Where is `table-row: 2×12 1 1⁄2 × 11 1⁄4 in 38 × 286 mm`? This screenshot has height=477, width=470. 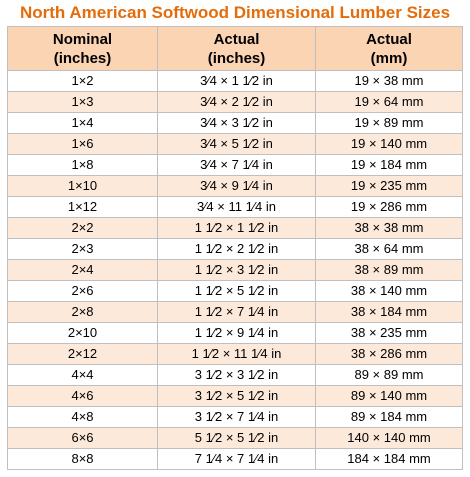
table-row: 2×12 1 1⁄2 × 11 1⁄4 in 38 × 286 mm is located at coordinates (235, 354).